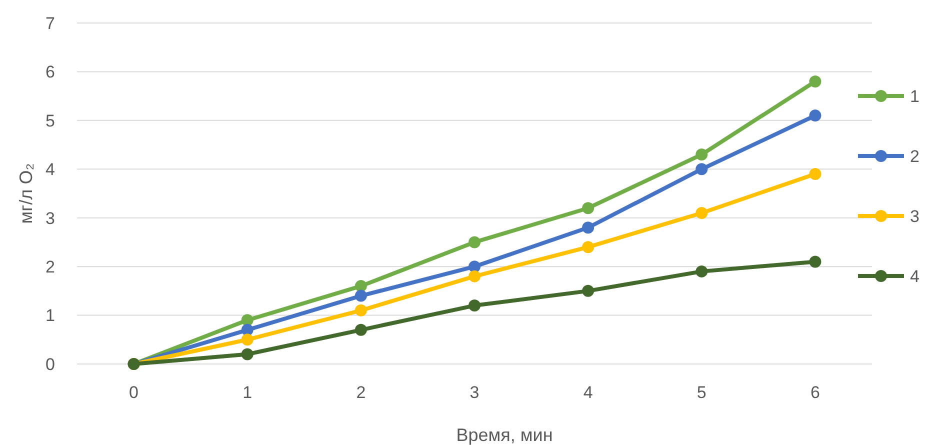 The height and width of the screenshot is (445, 928). What do you see at coordinates (134, 392) in the screenshot?
I see `x-tick-label: 0` at bounding box center [134, 392].